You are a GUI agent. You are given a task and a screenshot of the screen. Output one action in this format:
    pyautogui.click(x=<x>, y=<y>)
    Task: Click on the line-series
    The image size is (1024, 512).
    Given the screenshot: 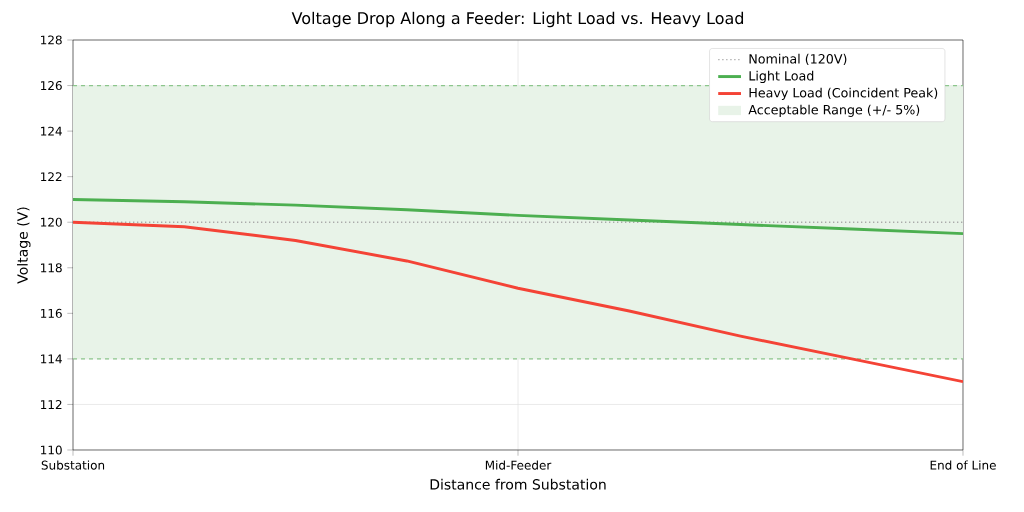 What is the action you would take?
    pyautogui.click(x=518, y=216)
    